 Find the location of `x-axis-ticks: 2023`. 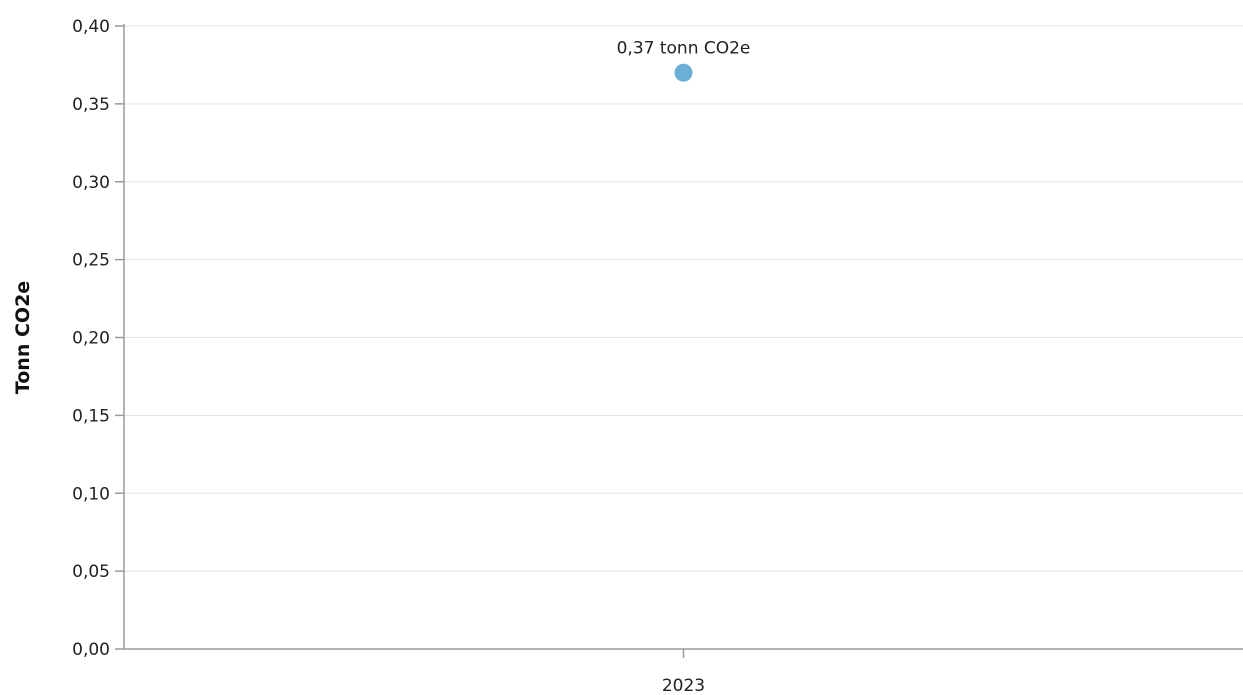

x-axis-ticks: 2023 is located at coordinates (683, 672).